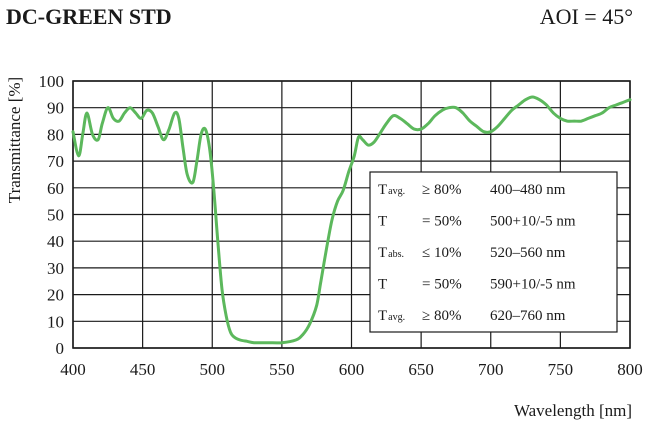 Image resolution: width=655 pixels, height=429 pixels. I want to click on x-tick-label: 400, so click(73, 369).